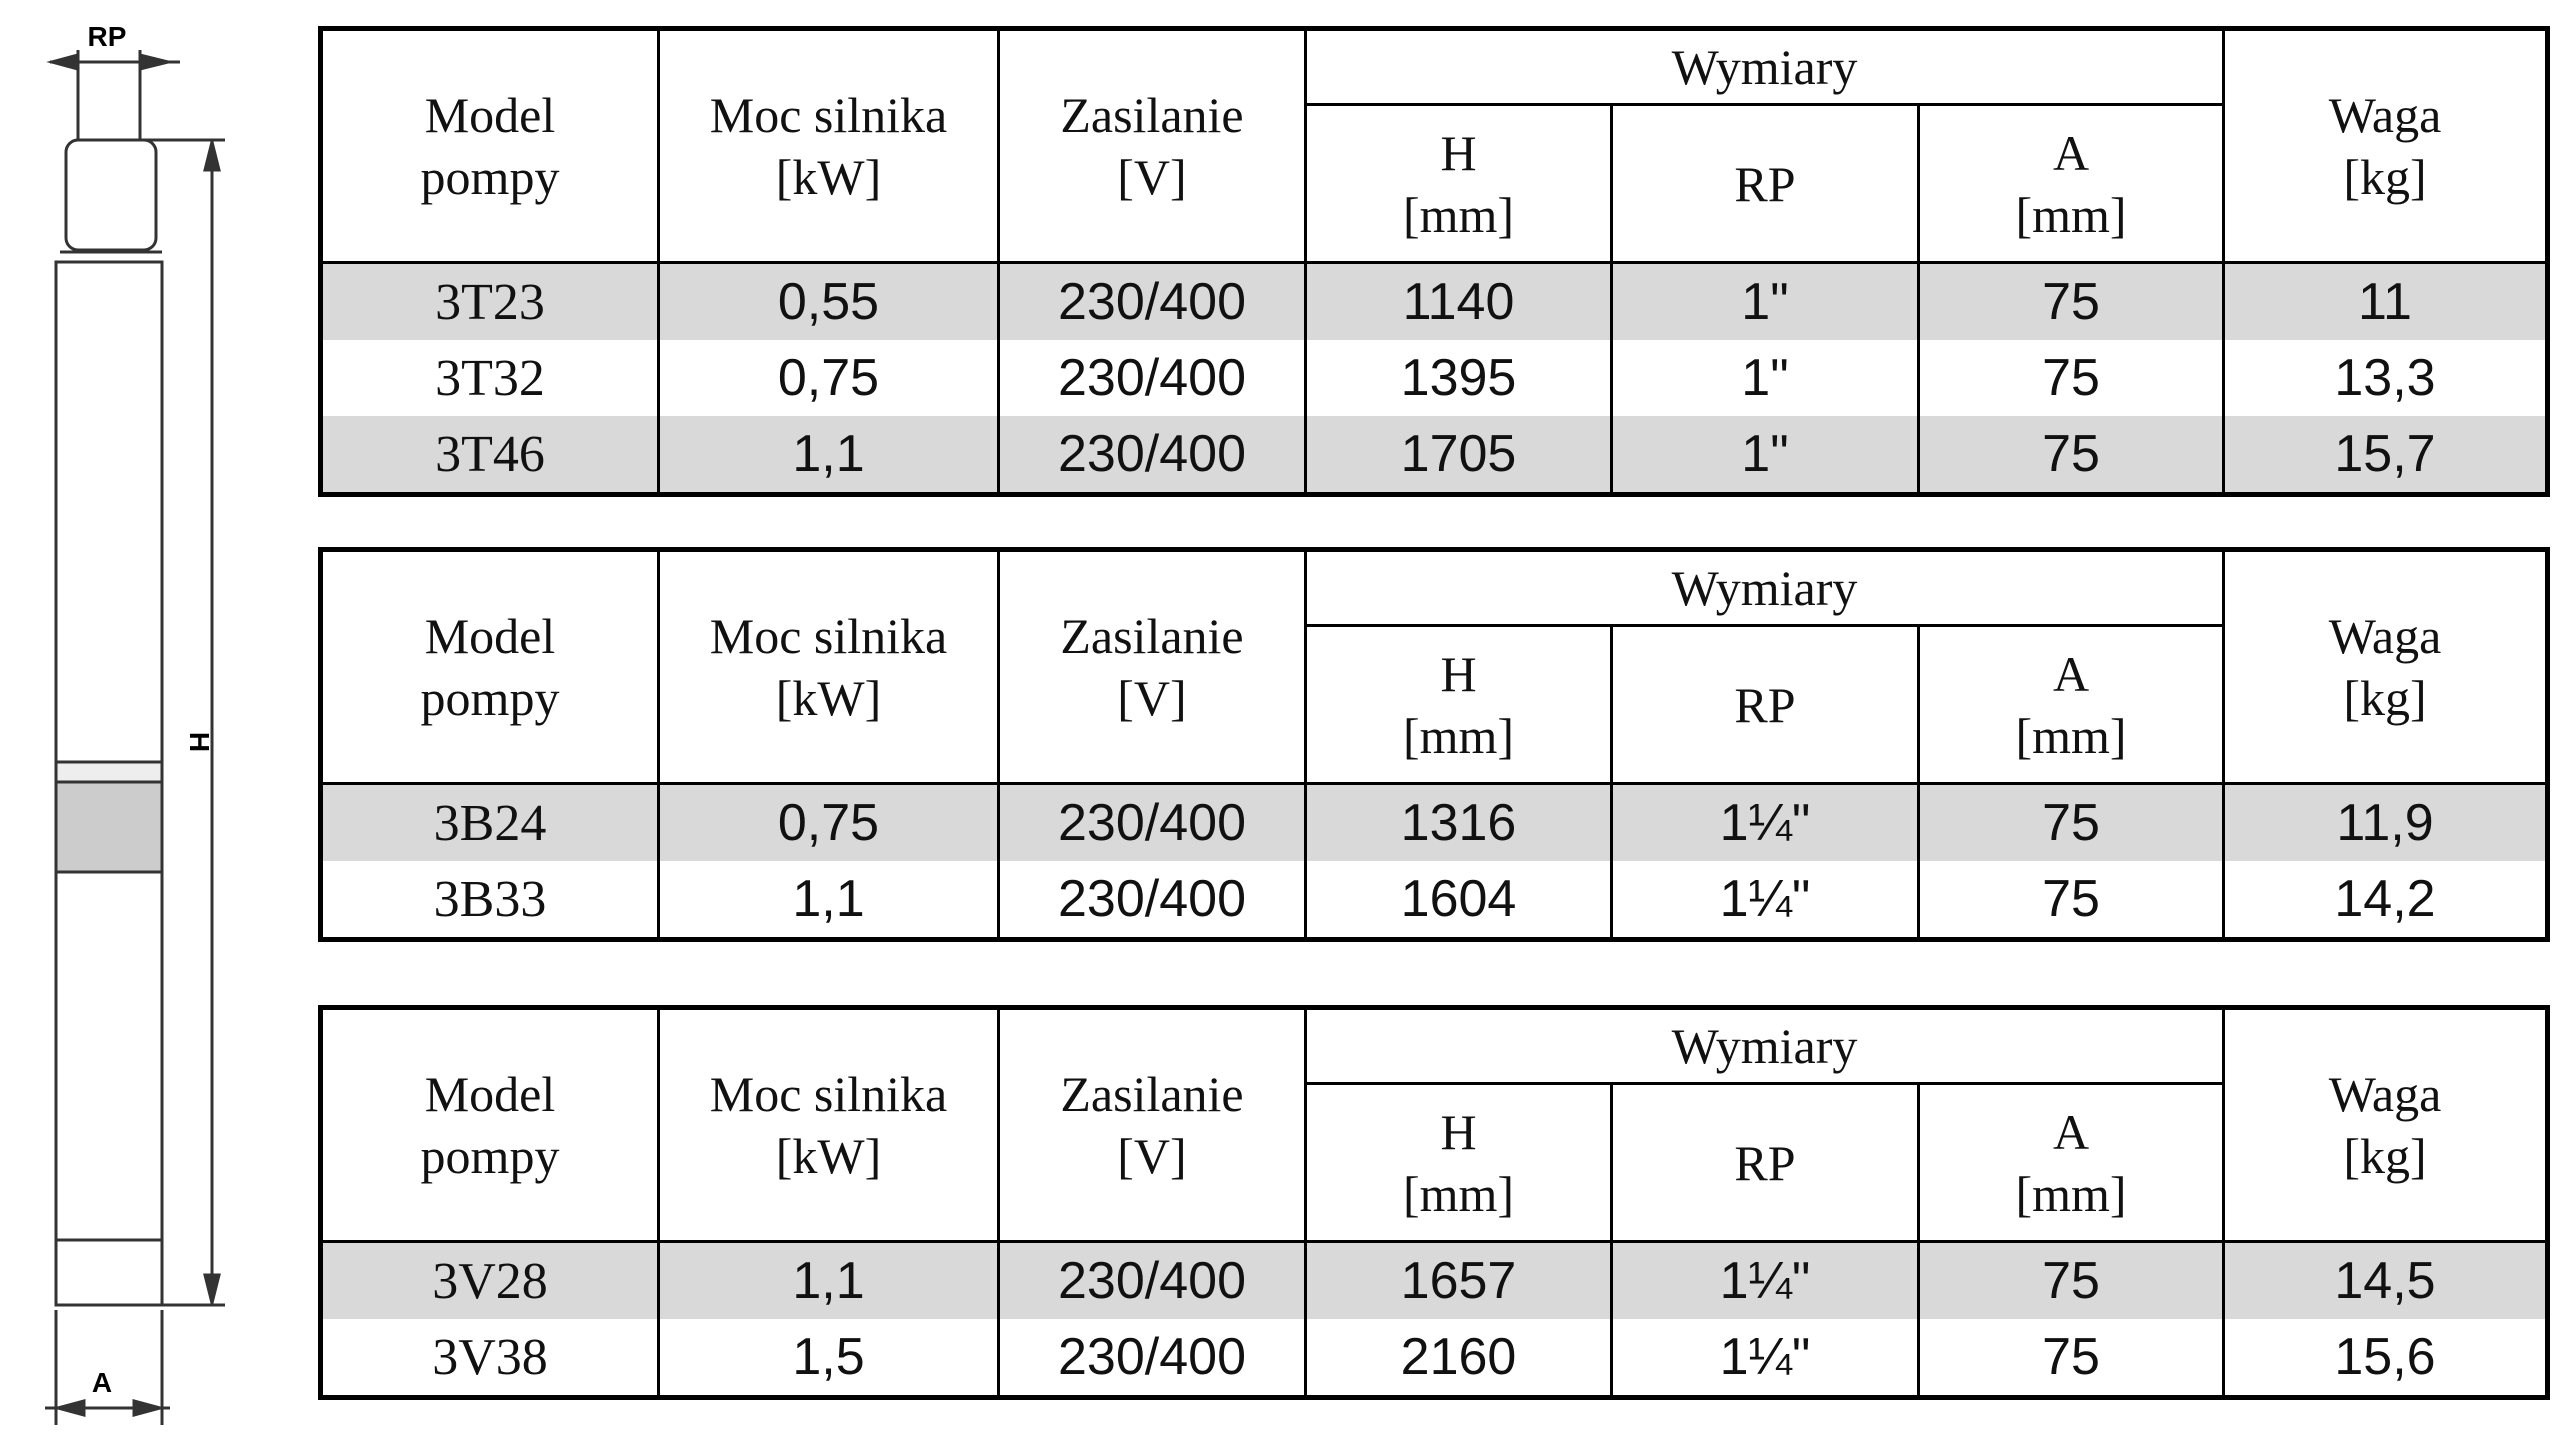 This screenshot has width=2560, height=1445. Describe the element at coordinates (489, 1280) in the screenshot. I see `data-cell: 3V28` at that location.